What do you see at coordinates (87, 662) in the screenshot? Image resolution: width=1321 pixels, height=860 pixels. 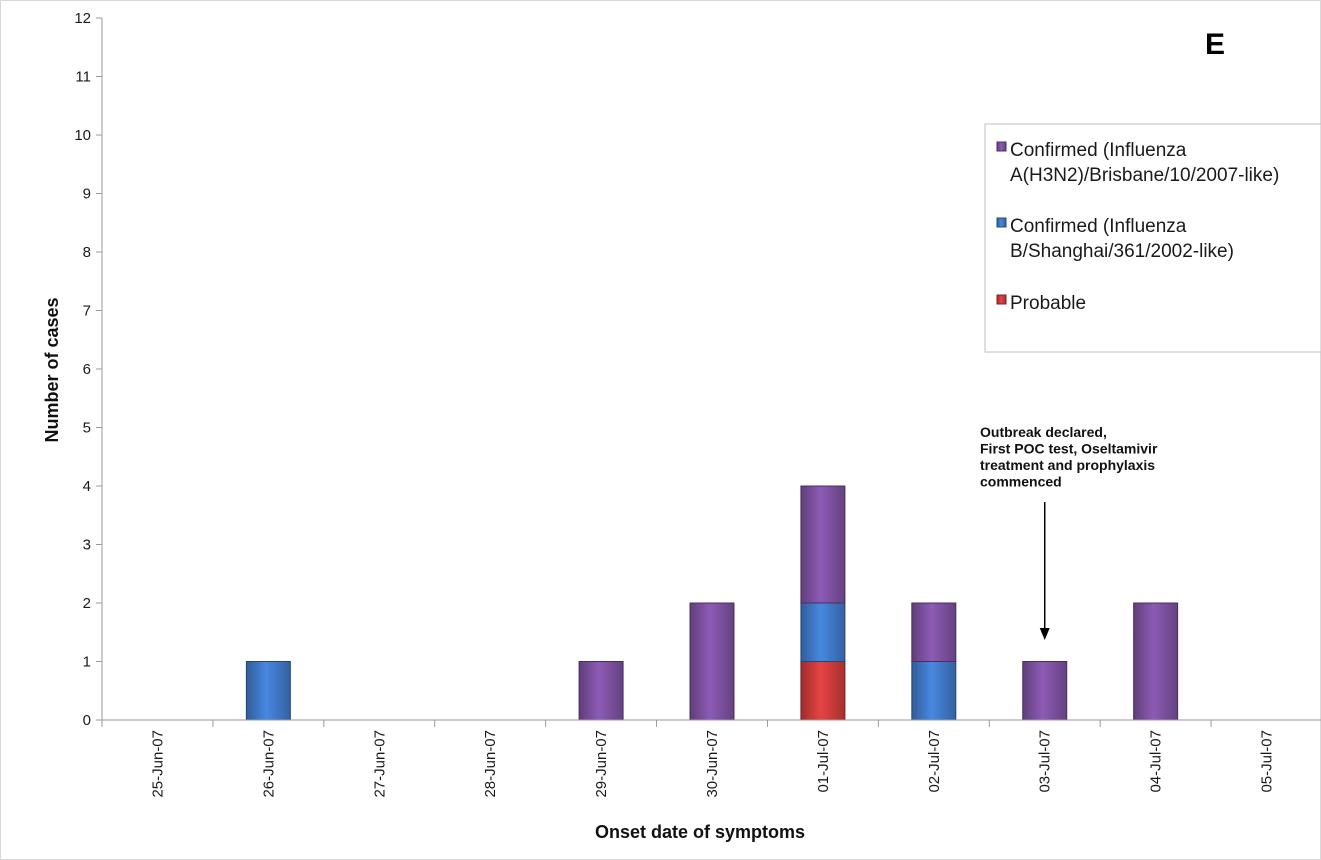 I see `y-tick-label: 1` at bounding box center [87, 662].